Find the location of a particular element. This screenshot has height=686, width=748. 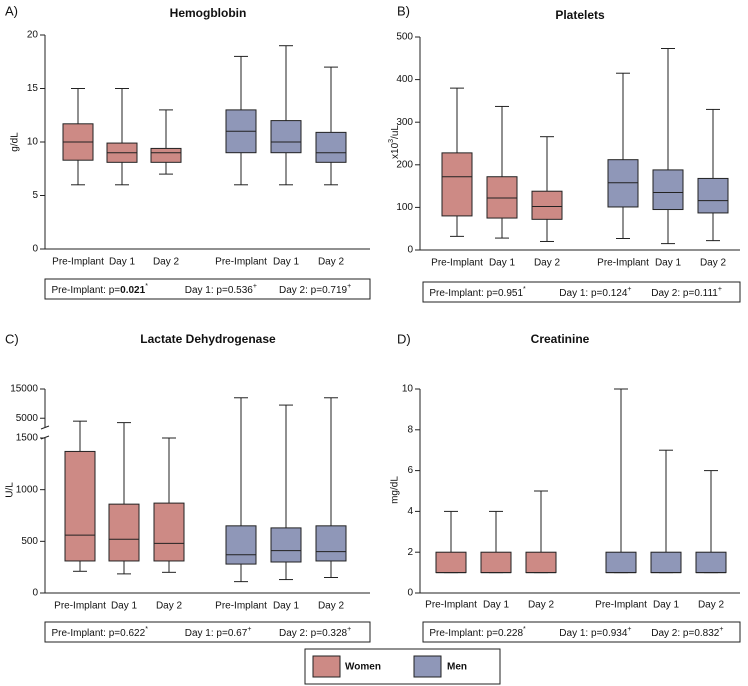

p-value: 0.832 is located at coordinates (706, 633).